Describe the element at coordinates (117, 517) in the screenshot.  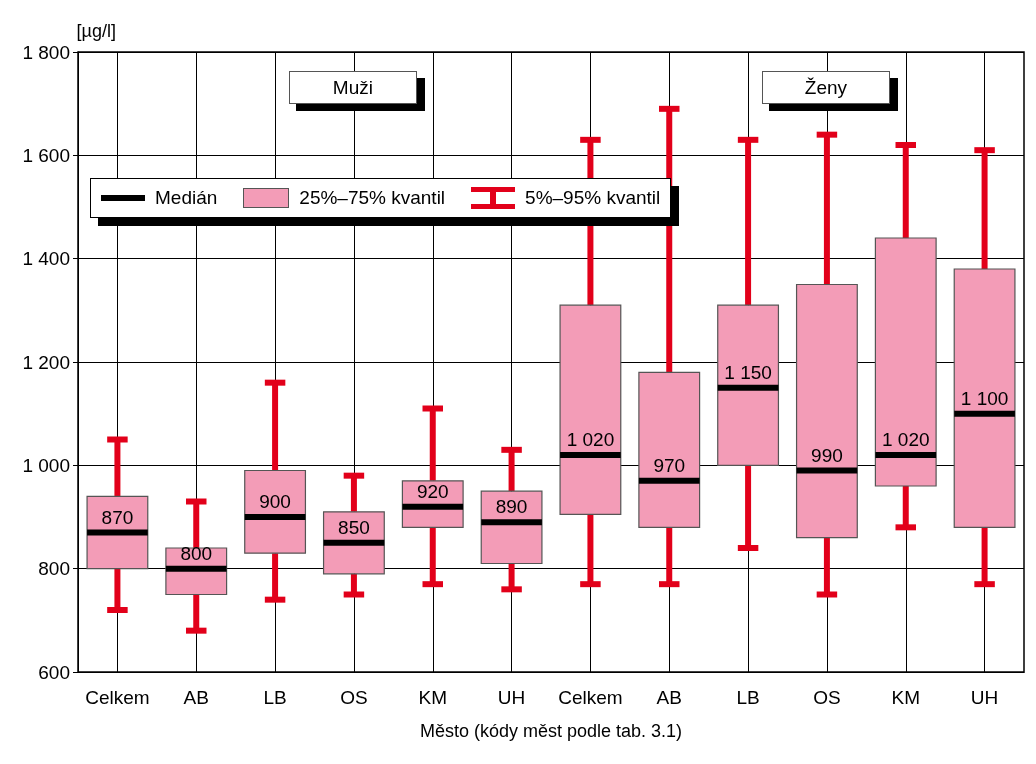
I see `text: 870` at that location.